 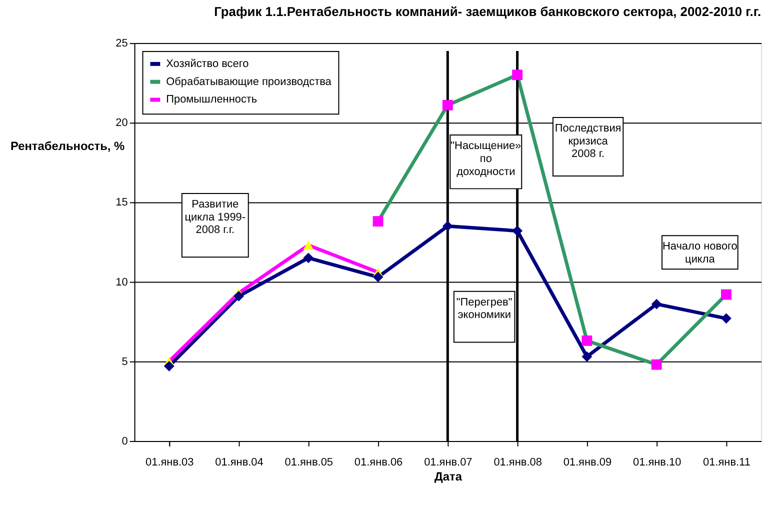 I want to click on x-tick-label: 01.янв.05, so click(x=308, y=462).